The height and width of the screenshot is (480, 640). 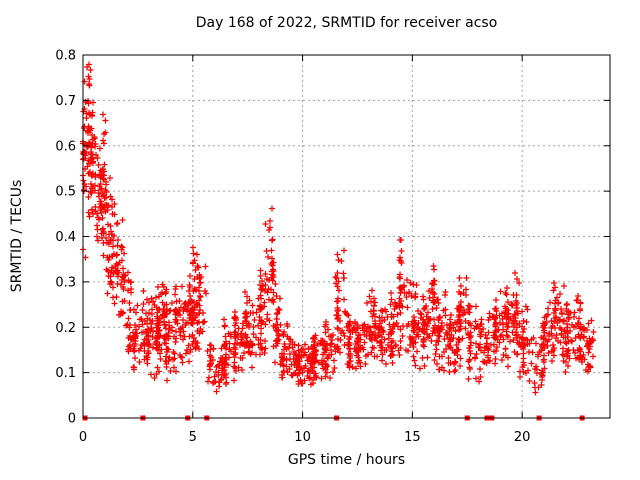 What do you see at coordinates (65, 282) in the screenshot?
I see `y-tick-label: 0.3` at bounding box center [65, 282].